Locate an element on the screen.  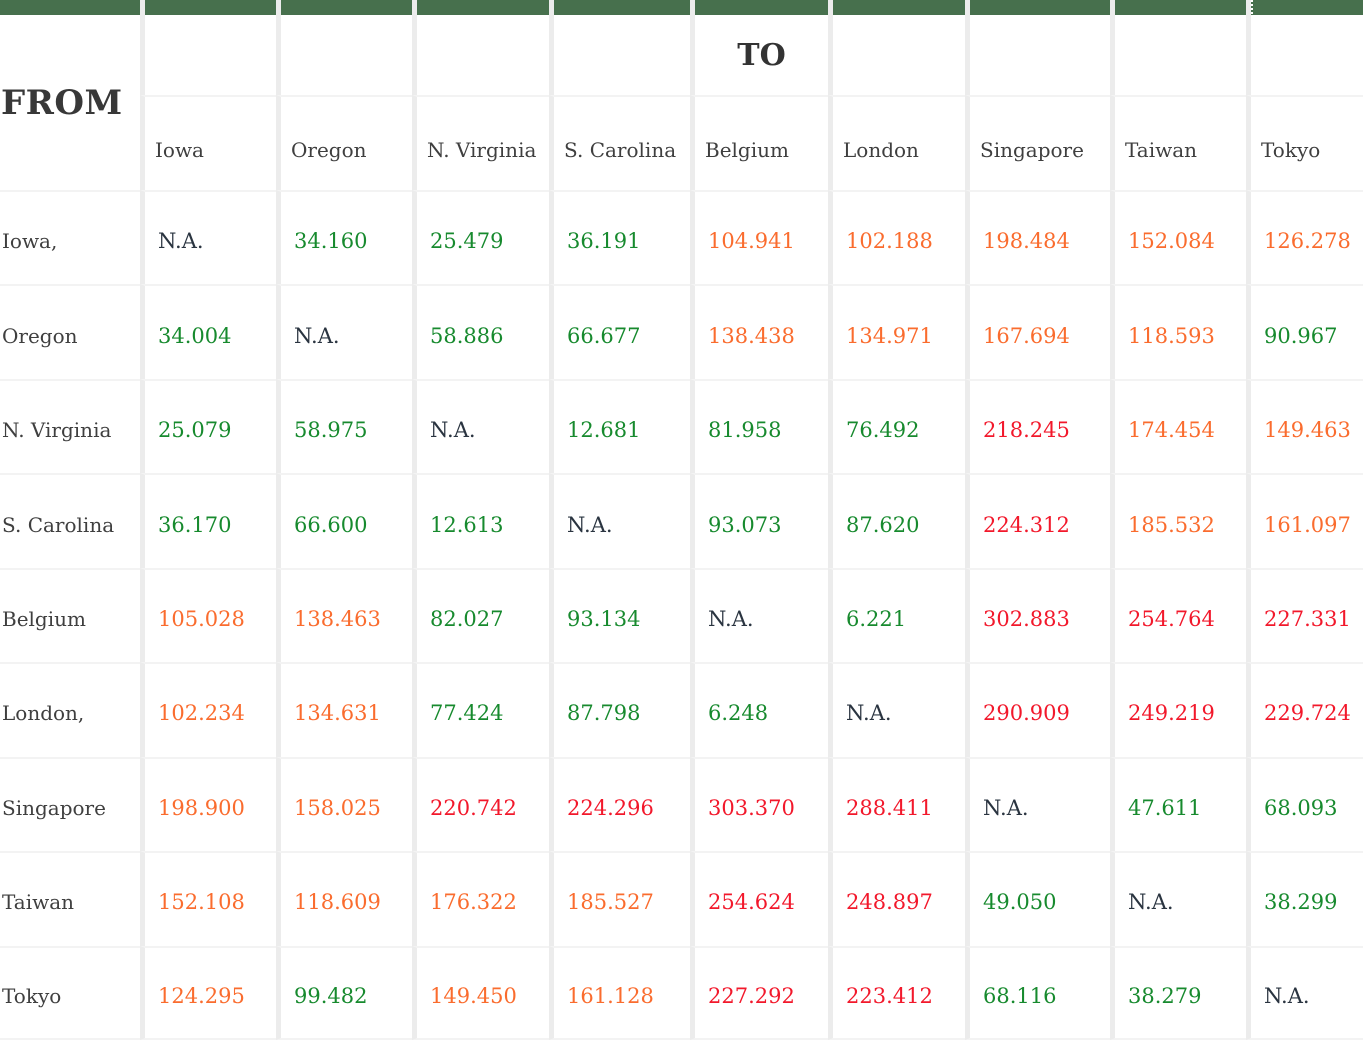
latency-cell: 138.438 is located at coordinates (759, 331).